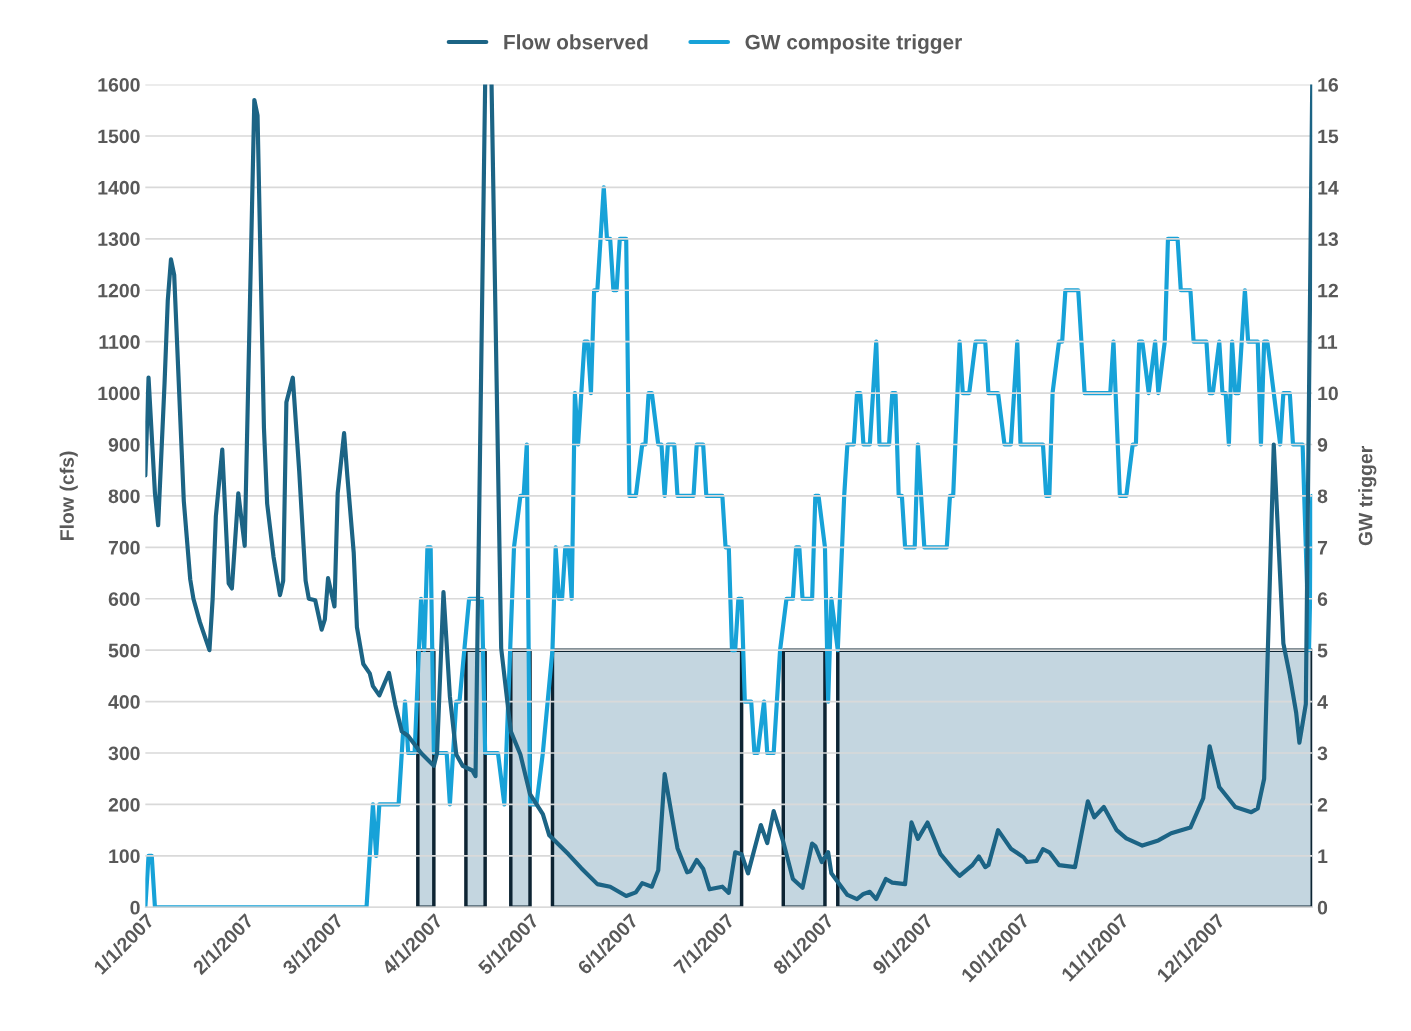  Describe the element at coordinates (1322, 496) in the screenshot. I see `y2-tick-label: 8` at that location.